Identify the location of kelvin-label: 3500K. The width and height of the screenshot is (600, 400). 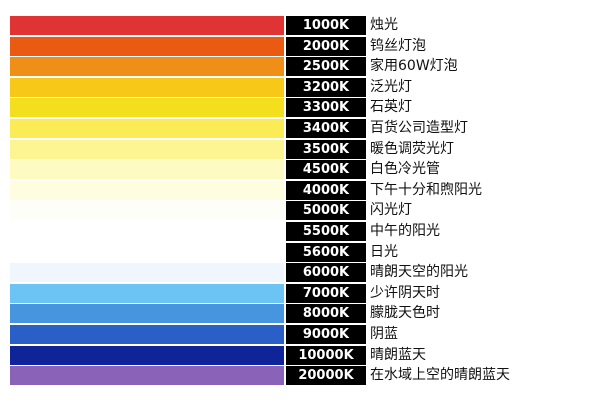
(326, 149).